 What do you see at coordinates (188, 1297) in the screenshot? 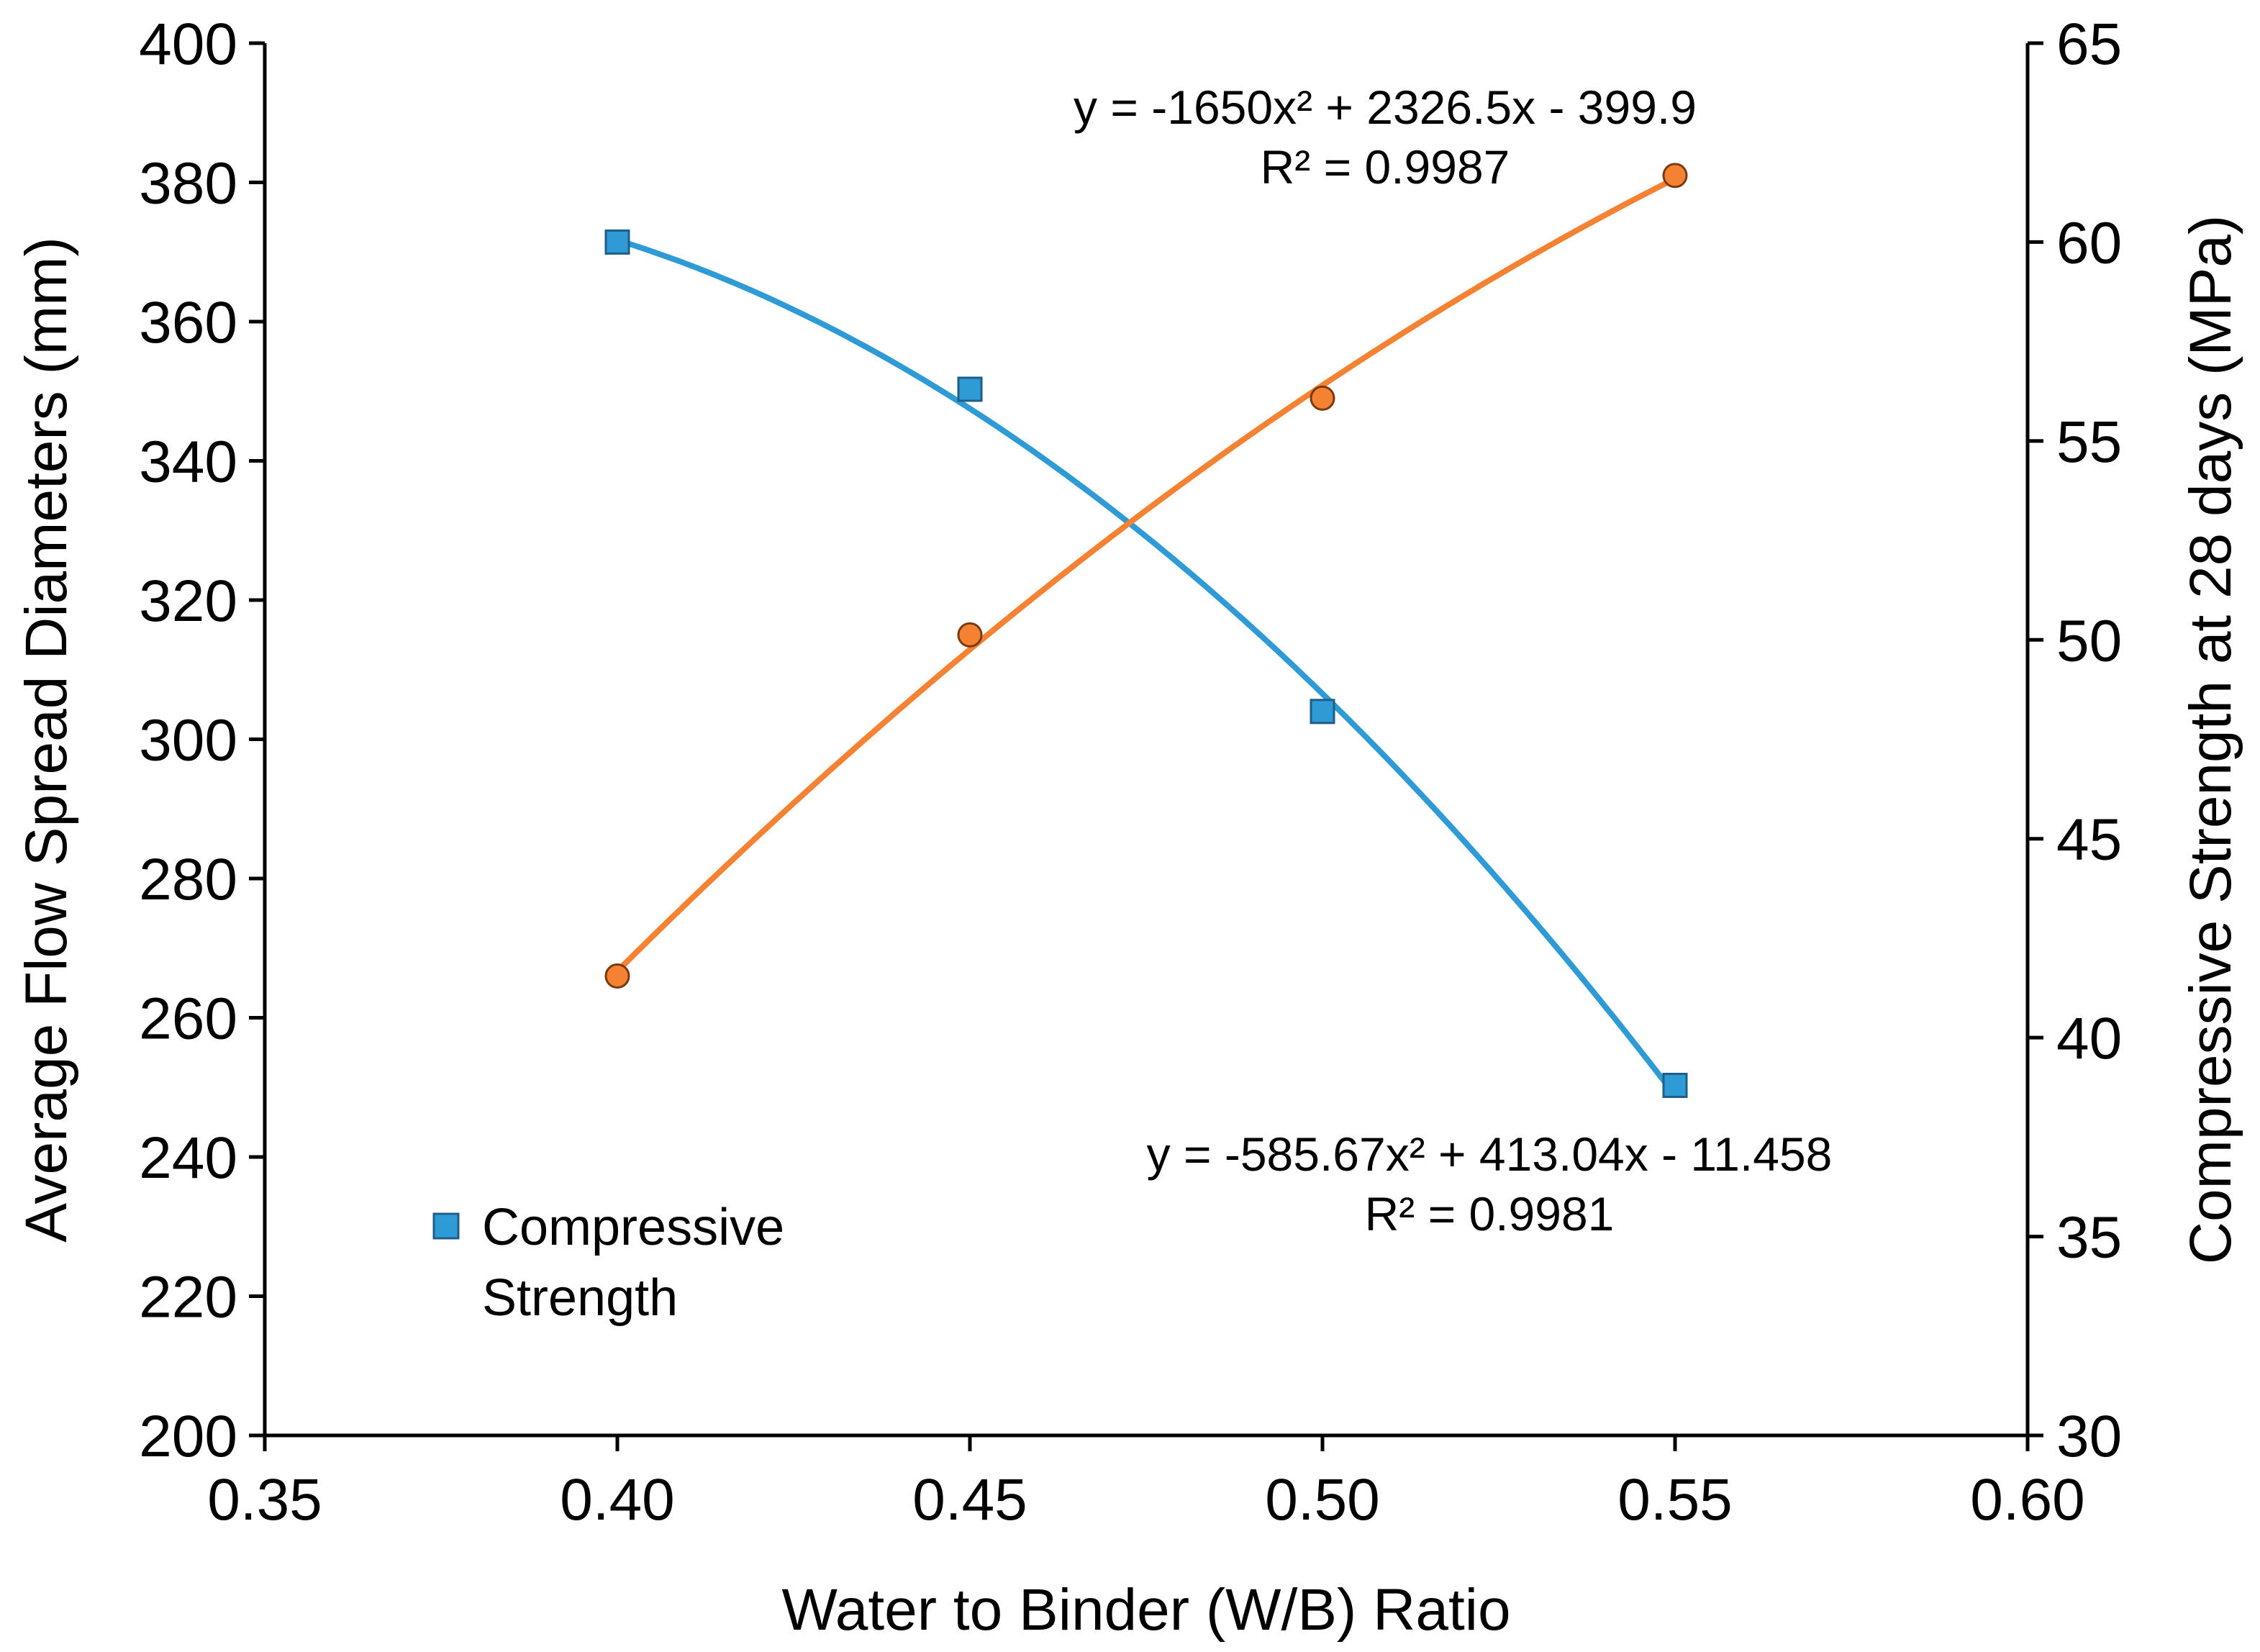
I see `y-left-tick-label: 220` at bounding box center [188, 1297].